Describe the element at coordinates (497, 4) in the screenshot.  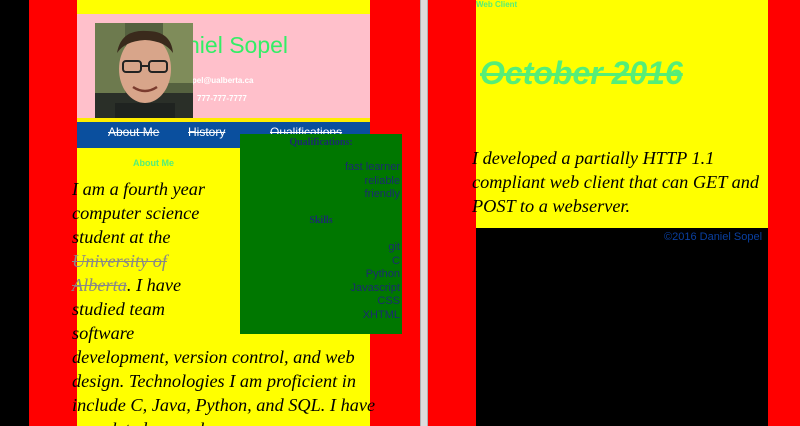
I see `project-title: Web Client` at that location.